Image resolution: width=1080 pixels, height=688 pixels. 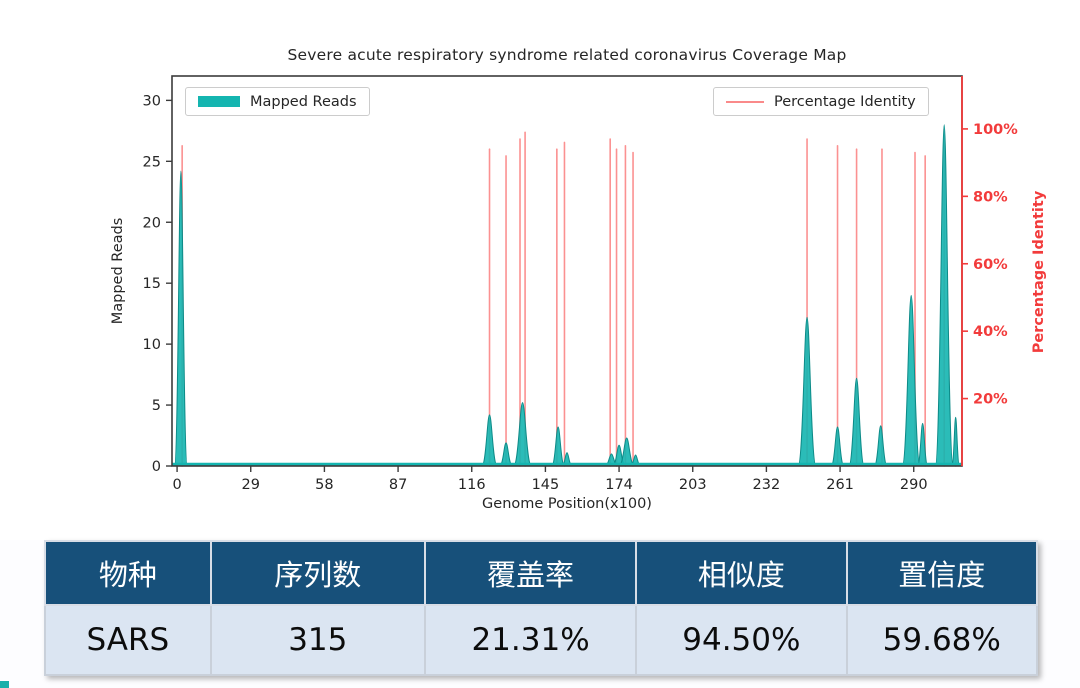 What do you see at coordinates (845, 101) in the screenshot?
I see `legend-percentage-identity-label: Percentage Identity` at bounding box center [845, 101].